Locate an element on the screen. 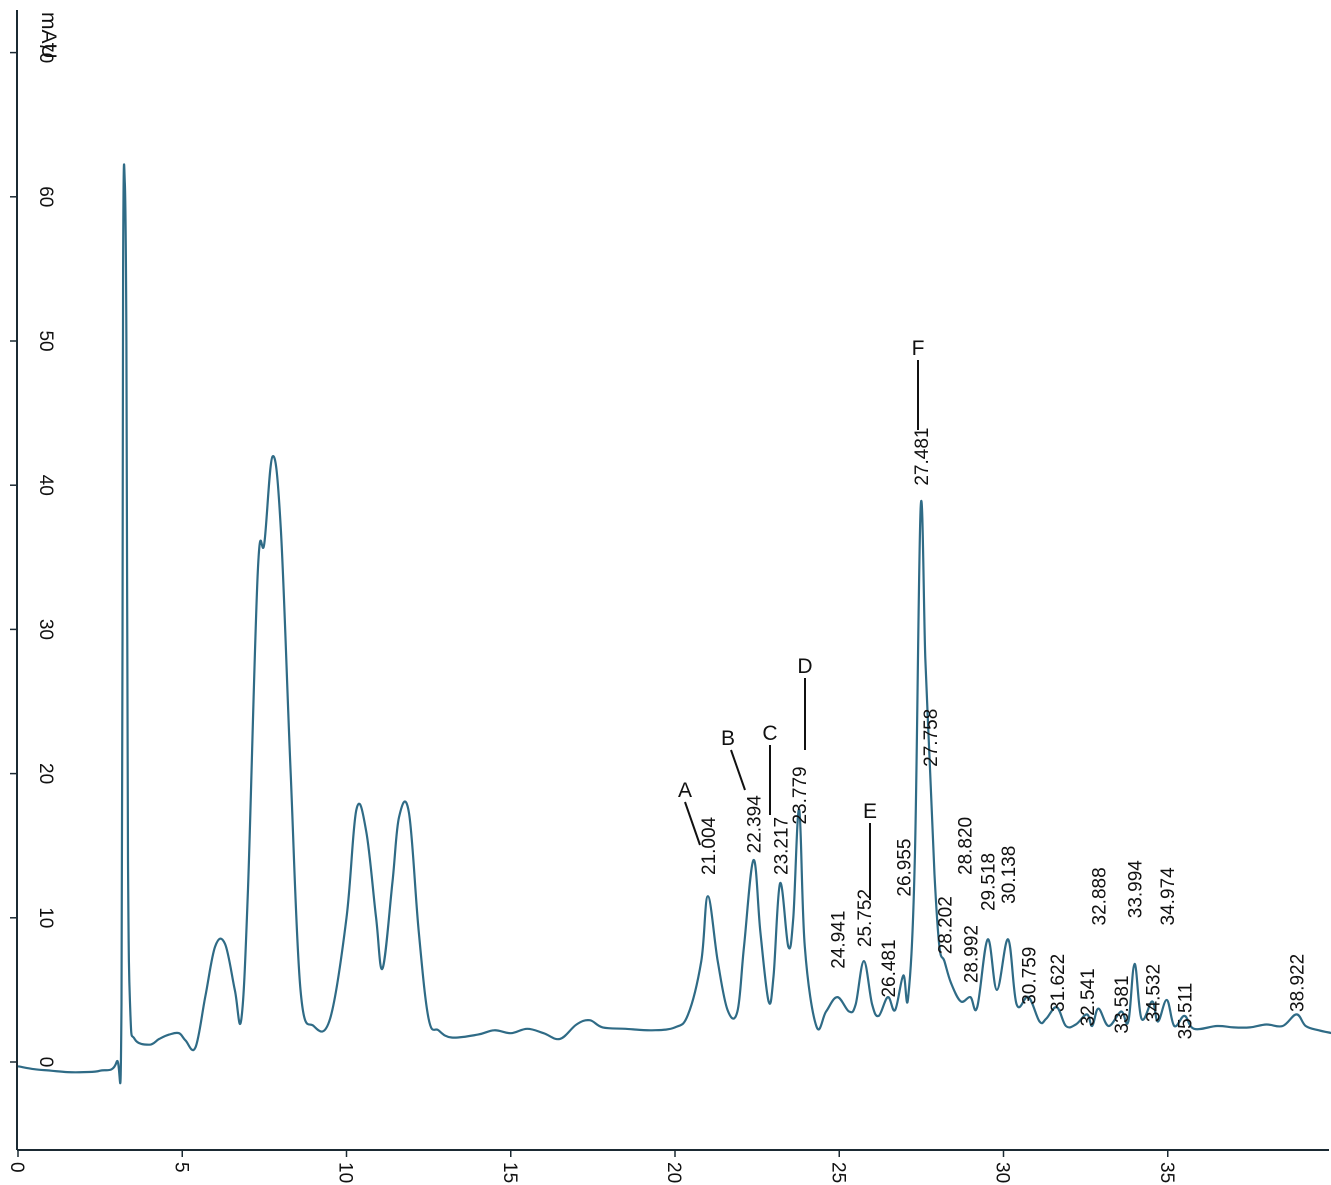 This screenshot has height=1185, width=1331. peak-letter-label: A is located at coordinates (685, 790).